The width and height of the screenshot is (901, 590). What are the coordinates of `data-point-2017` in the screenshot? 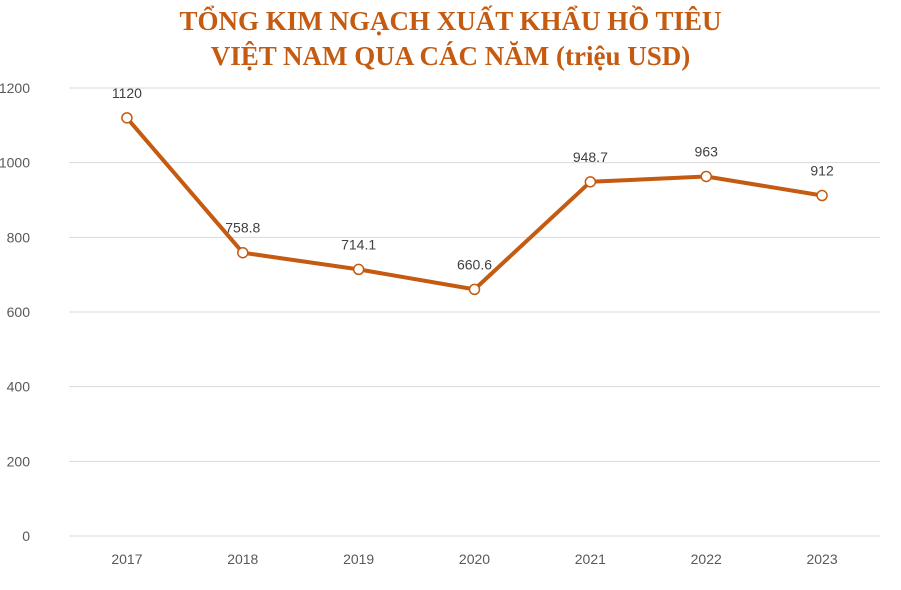 It's located at (127, 118).